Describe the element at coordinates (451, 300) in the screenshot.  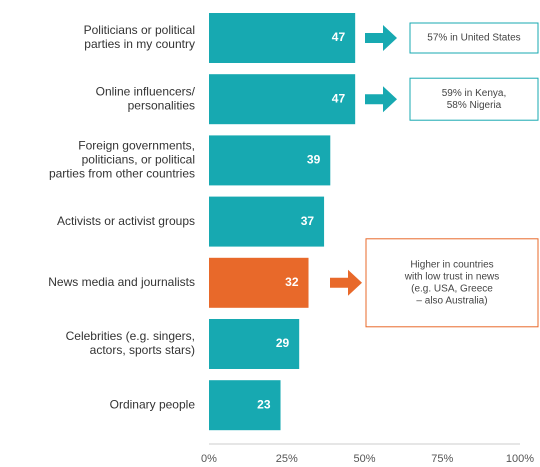
I see `annotation-text: – also Australia)` at that location.